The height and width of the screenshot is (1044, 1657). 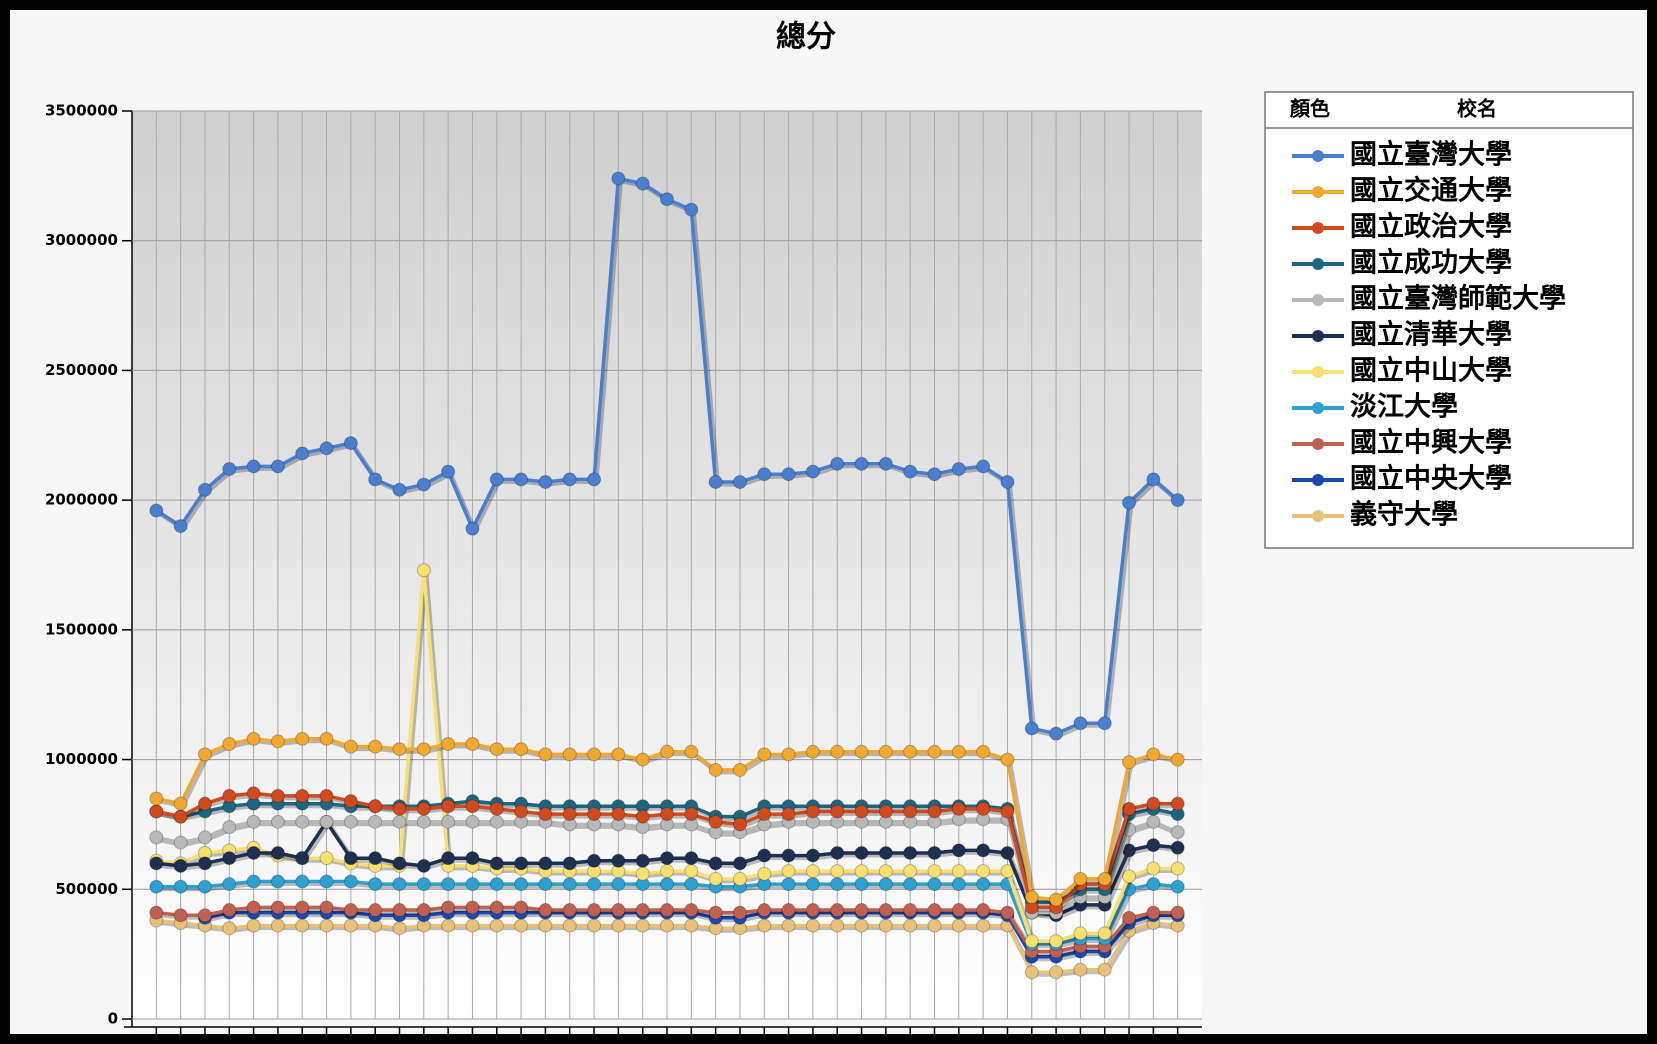 I want to click on legend-label: 國立中興大學, so click(x=1431, y=443).